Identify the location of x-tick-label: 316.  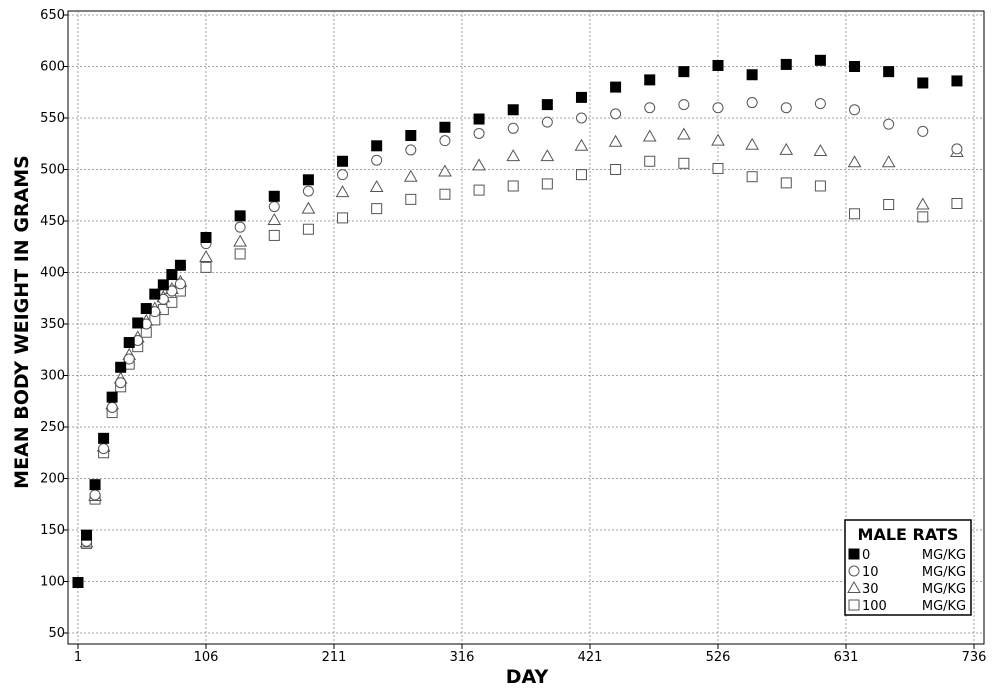
(462, 657).